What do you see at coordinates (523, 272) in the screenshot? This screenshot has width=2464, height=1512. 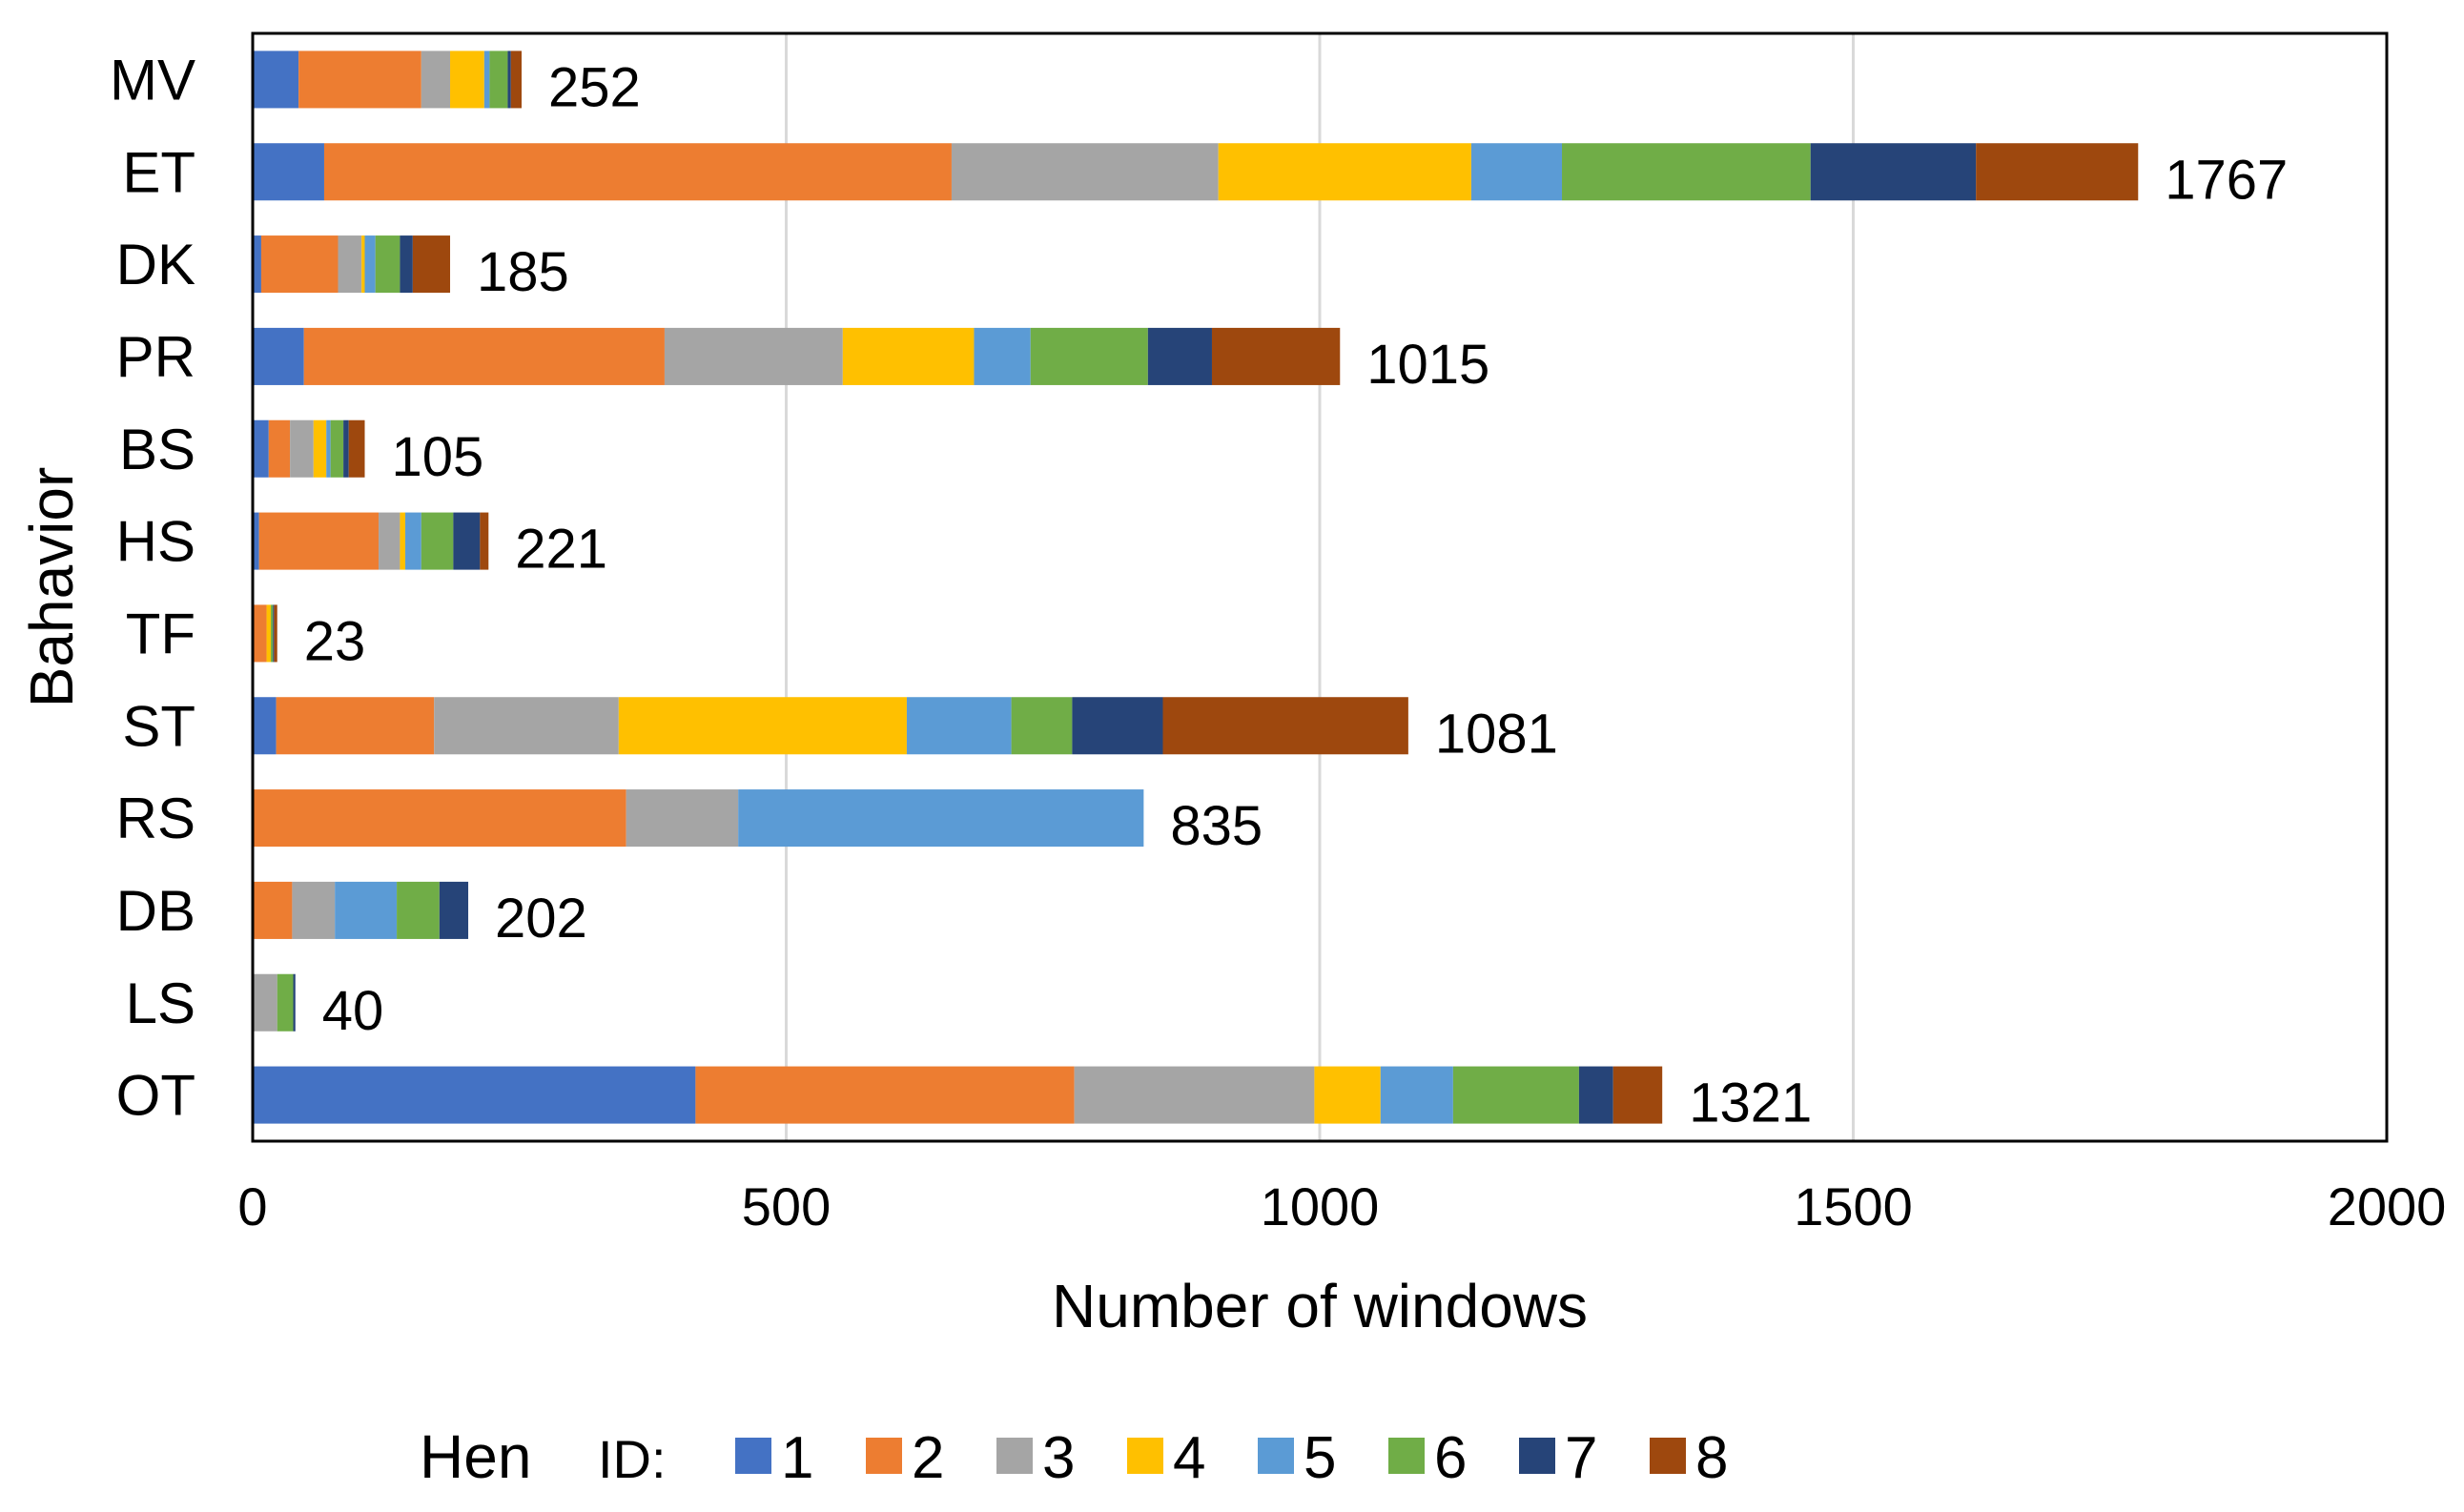 I see `total-label: 185` at bounding box center [523, 272].